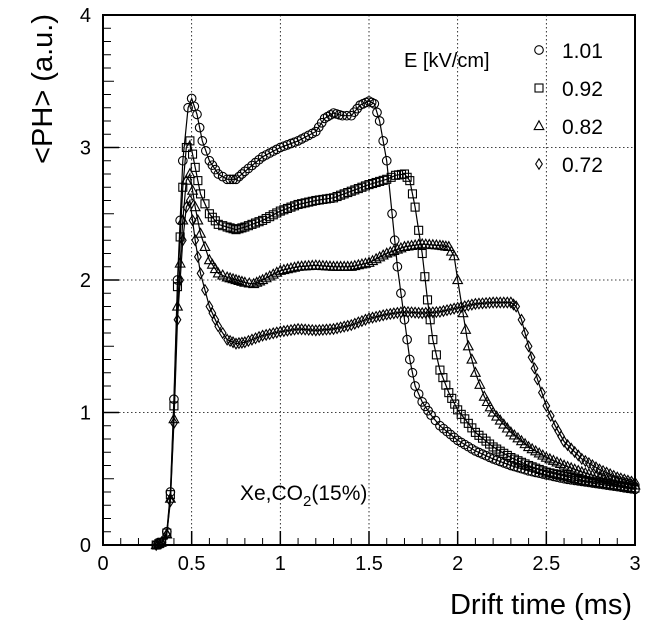 The image size is (645, 626). What do you see at coordinates (192, 564) in the screenshot?
I see `x-tick-label: 0.5` at bounding box center [192, 564].